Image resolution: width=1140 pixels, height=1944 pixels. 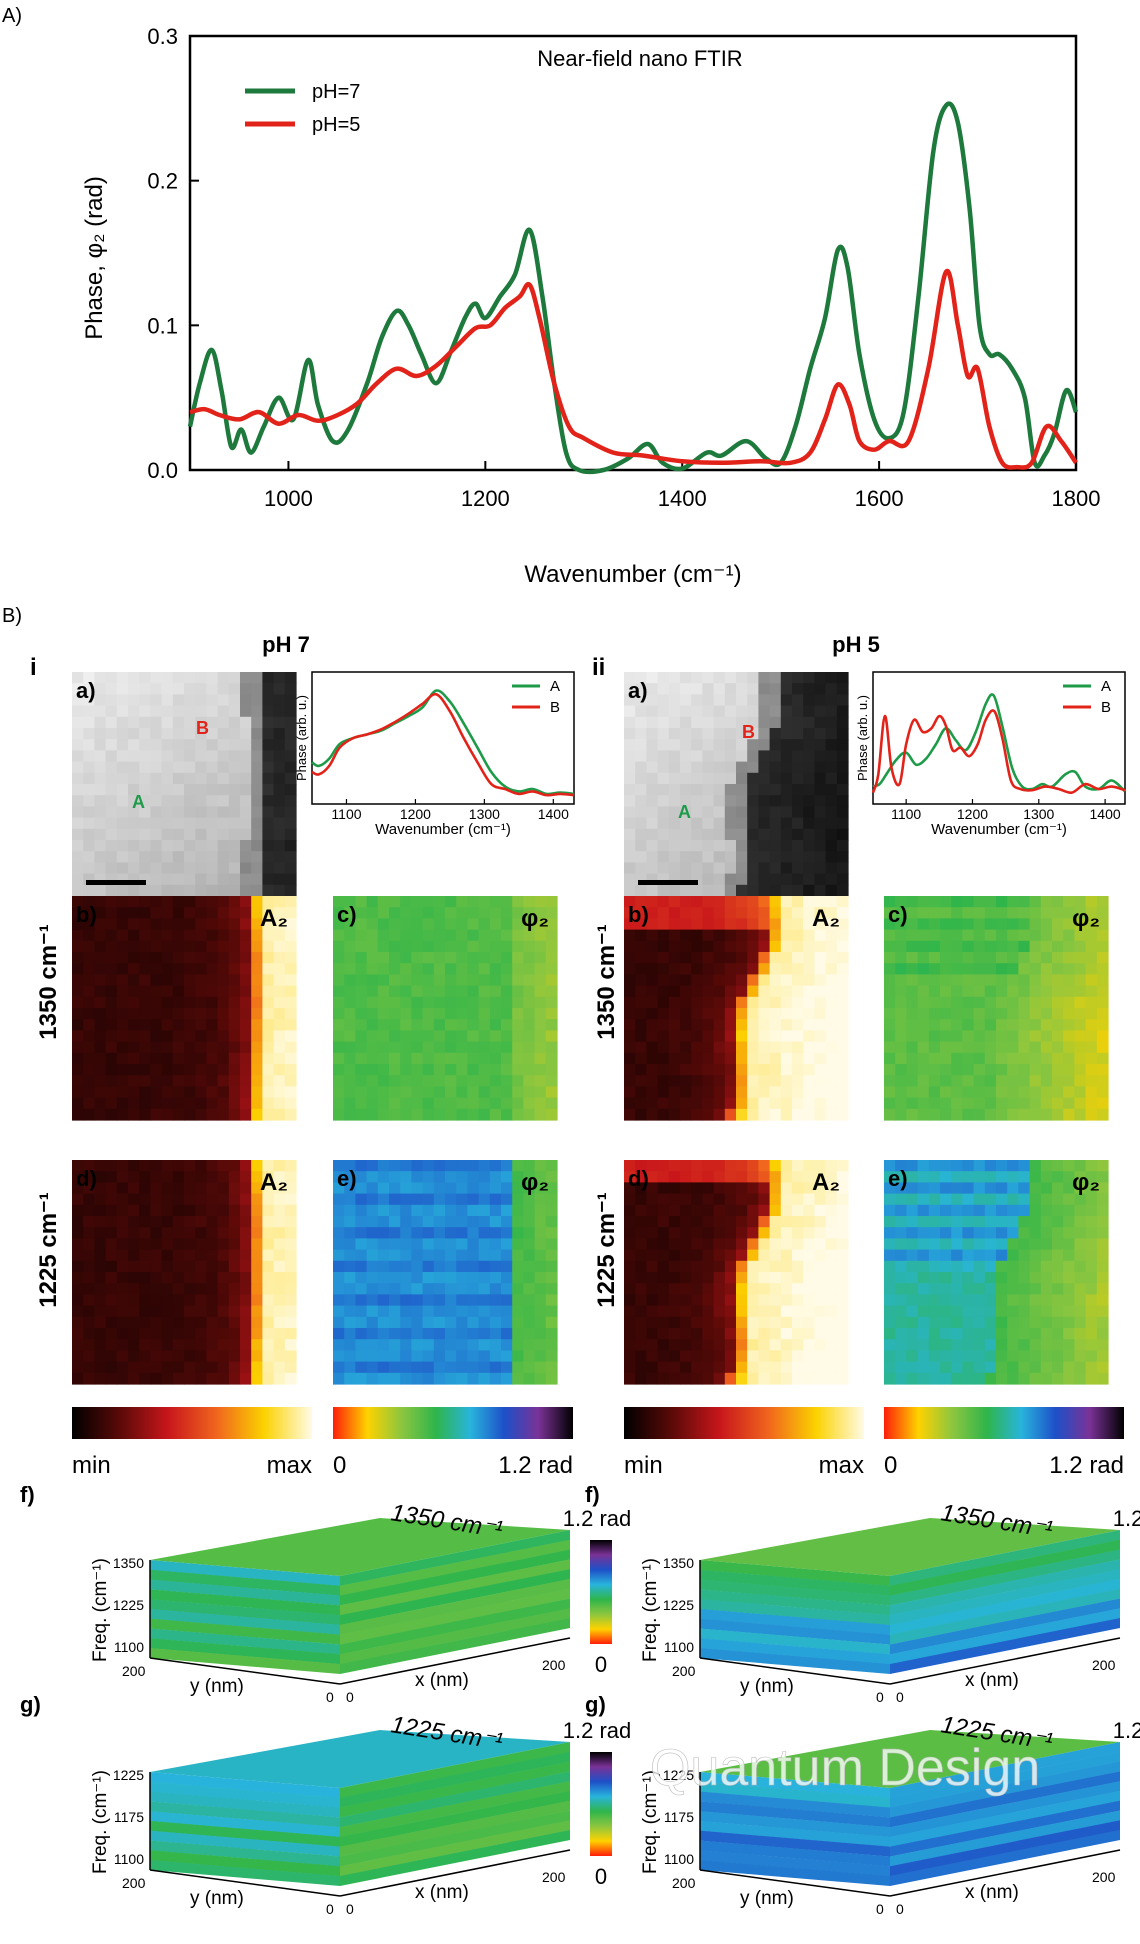 I want to click on cube-g-ph5-scale-max: 1.2 rad, so click(x=1126, y=1730).